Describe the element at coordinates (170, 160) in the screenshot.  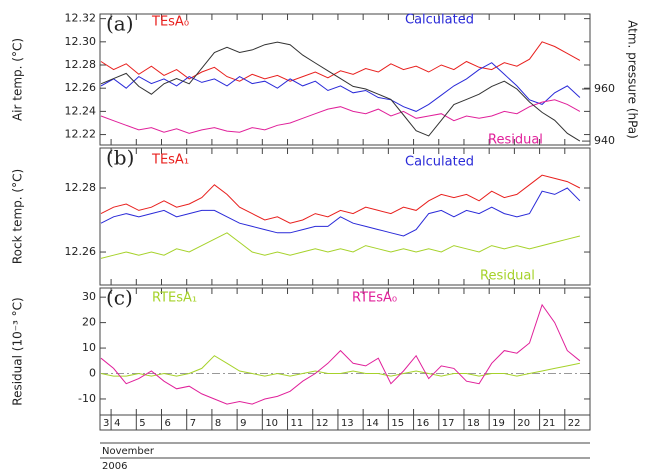
I see `series-label: TEsA₁` at that location.